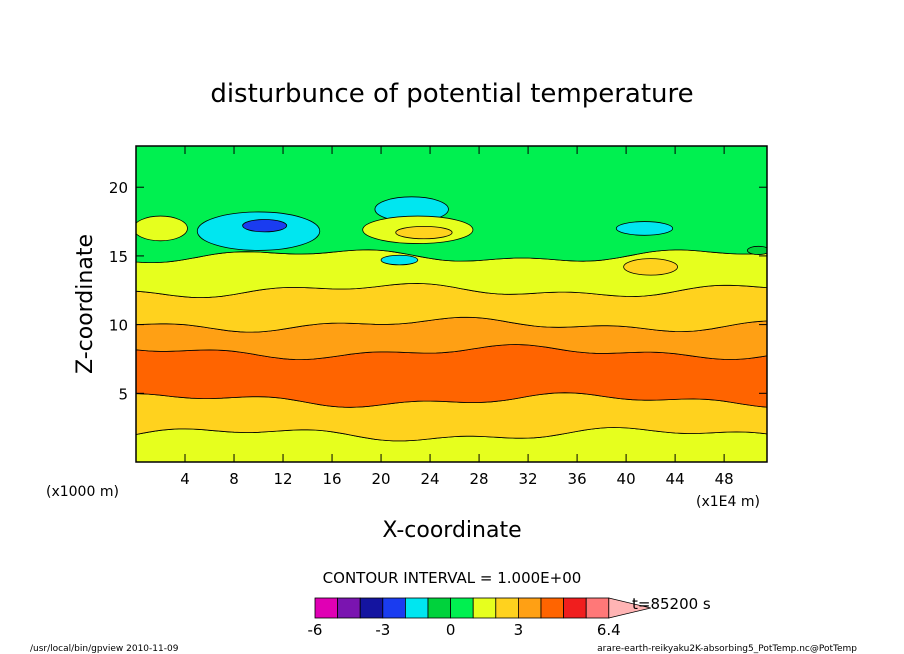 The image size is (904, 654). Describe the element at coordinates (430, 479) in the screenshot. I see `x-tick-label: 24` at that location.